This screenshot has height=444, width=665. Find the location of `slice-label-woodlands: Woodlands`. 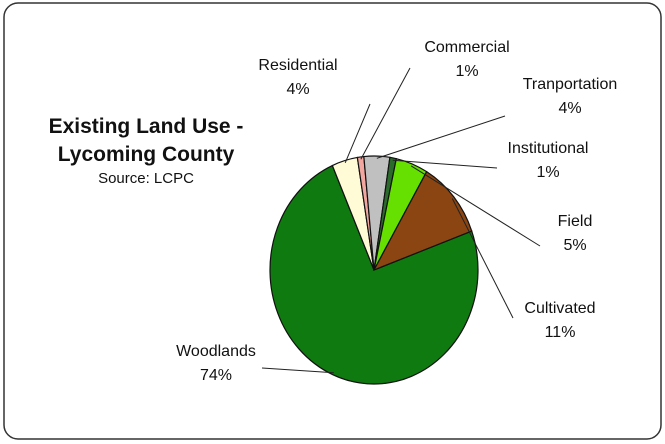

slice-label-woodlands: Woodlands is located at coordinates (216, 351).